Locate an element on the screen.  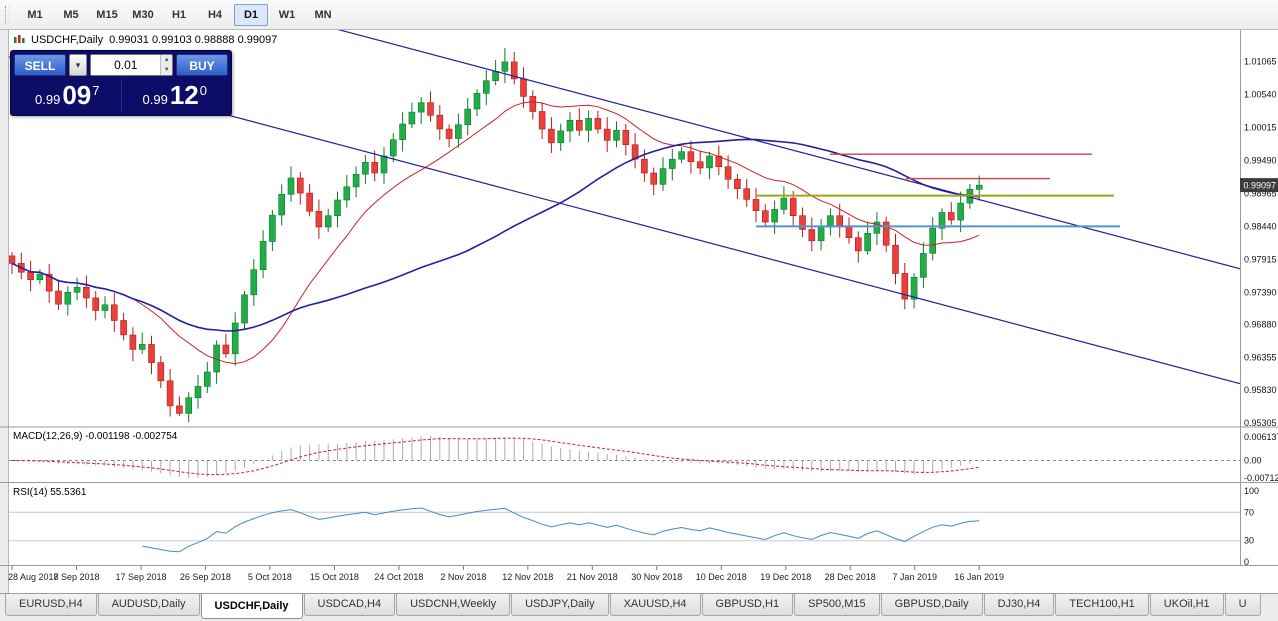
trade-panel-controls: SELL ▾ ▲ ▼ BUY is located at coordinates (121, 65).